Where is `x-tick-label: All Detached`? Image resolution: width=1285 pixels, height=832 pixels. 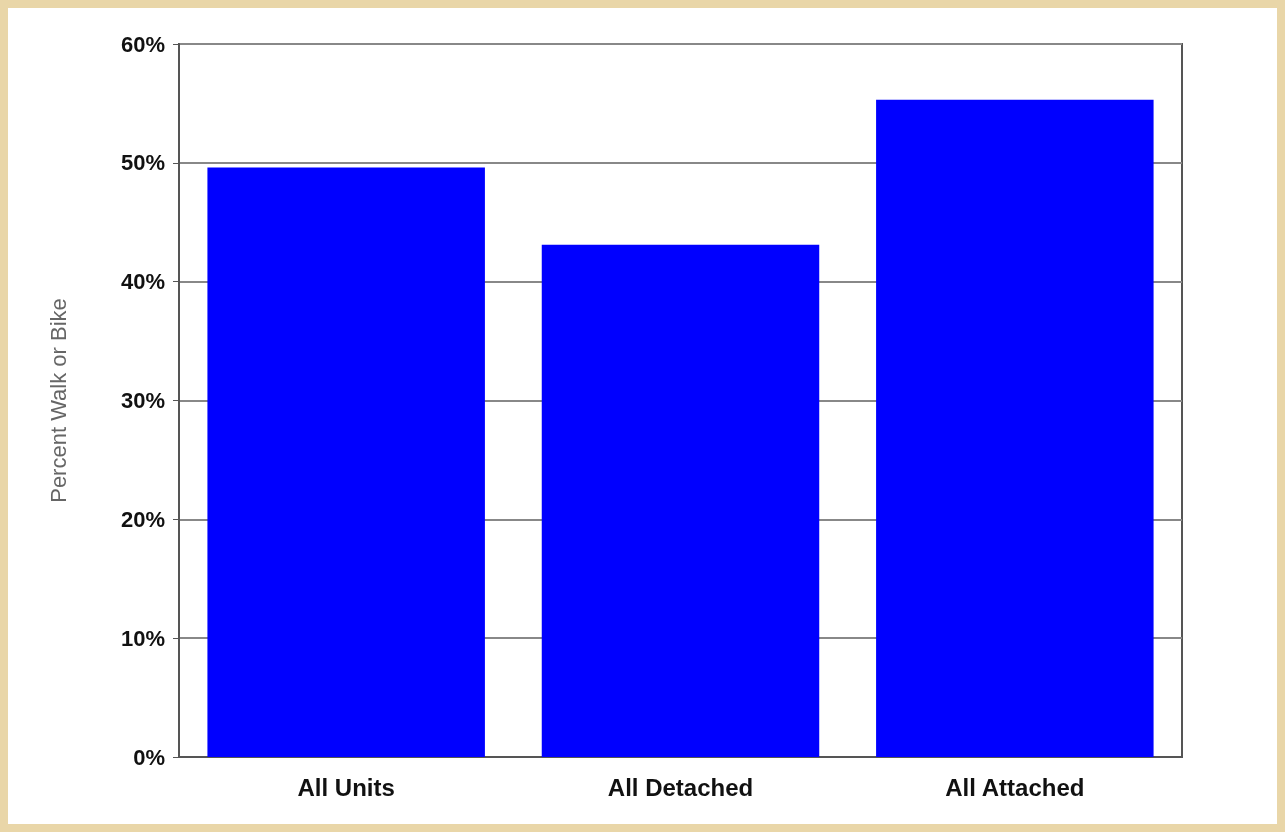 x-tick-label: All Detached is located at coordinates (680, 787).